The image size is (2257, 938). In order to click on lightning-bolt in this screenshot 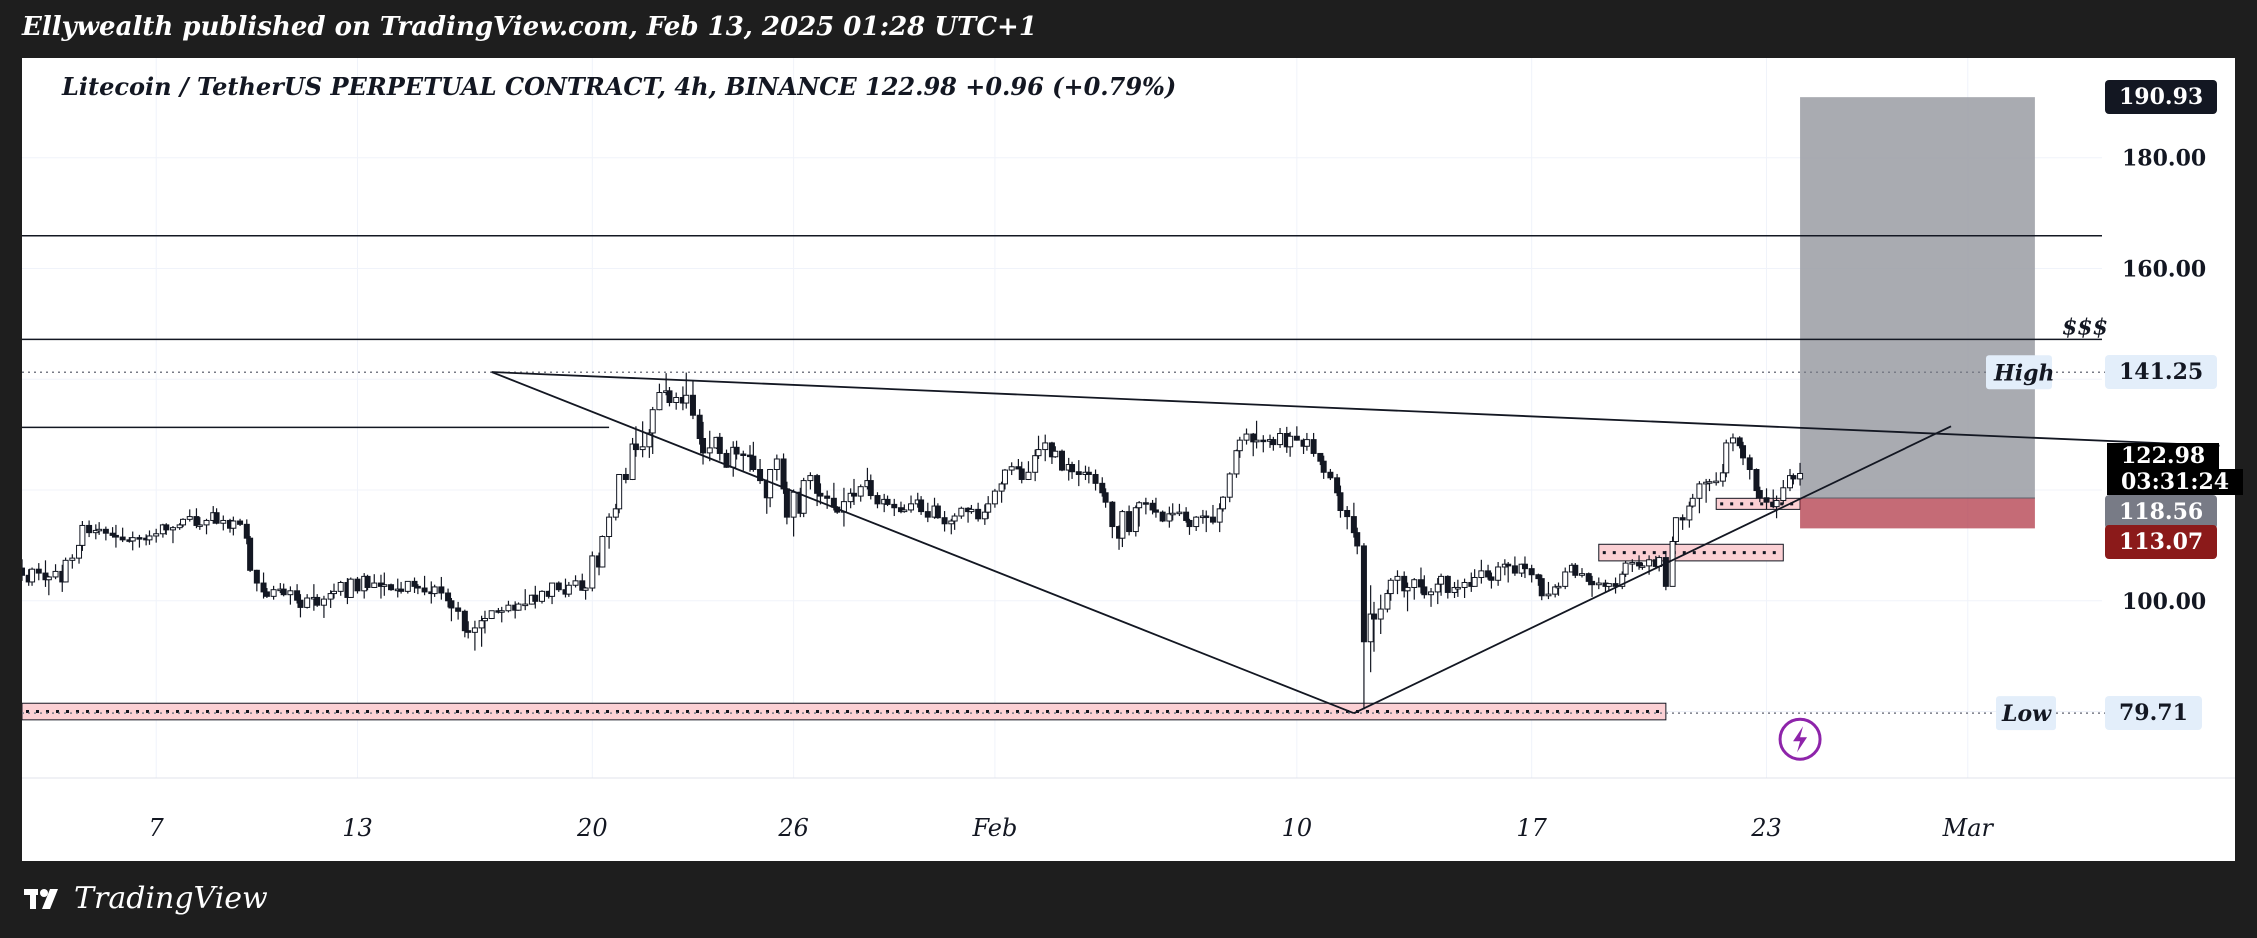, I will do `click(1800, 739)`.